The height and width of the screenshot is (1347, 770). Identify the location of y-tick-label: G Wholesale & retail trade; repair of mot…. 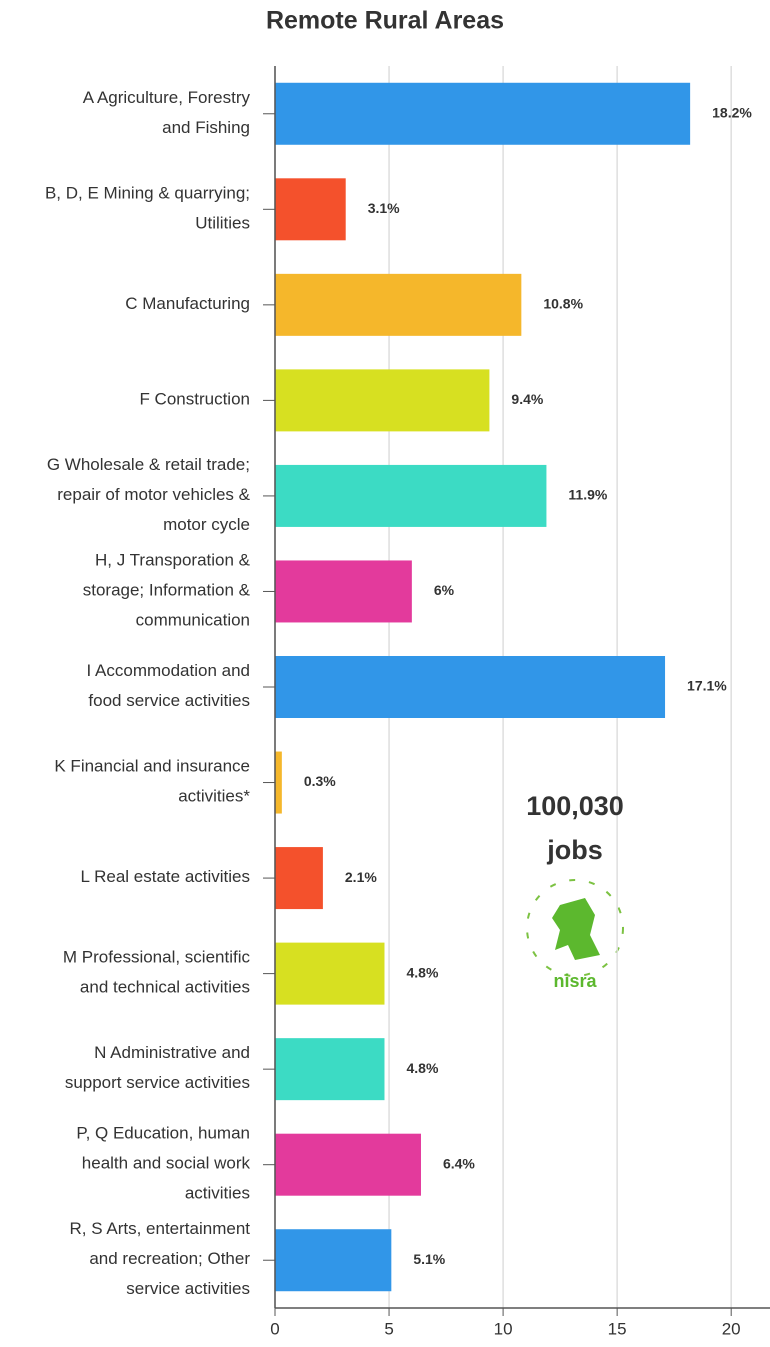
(149, 494).